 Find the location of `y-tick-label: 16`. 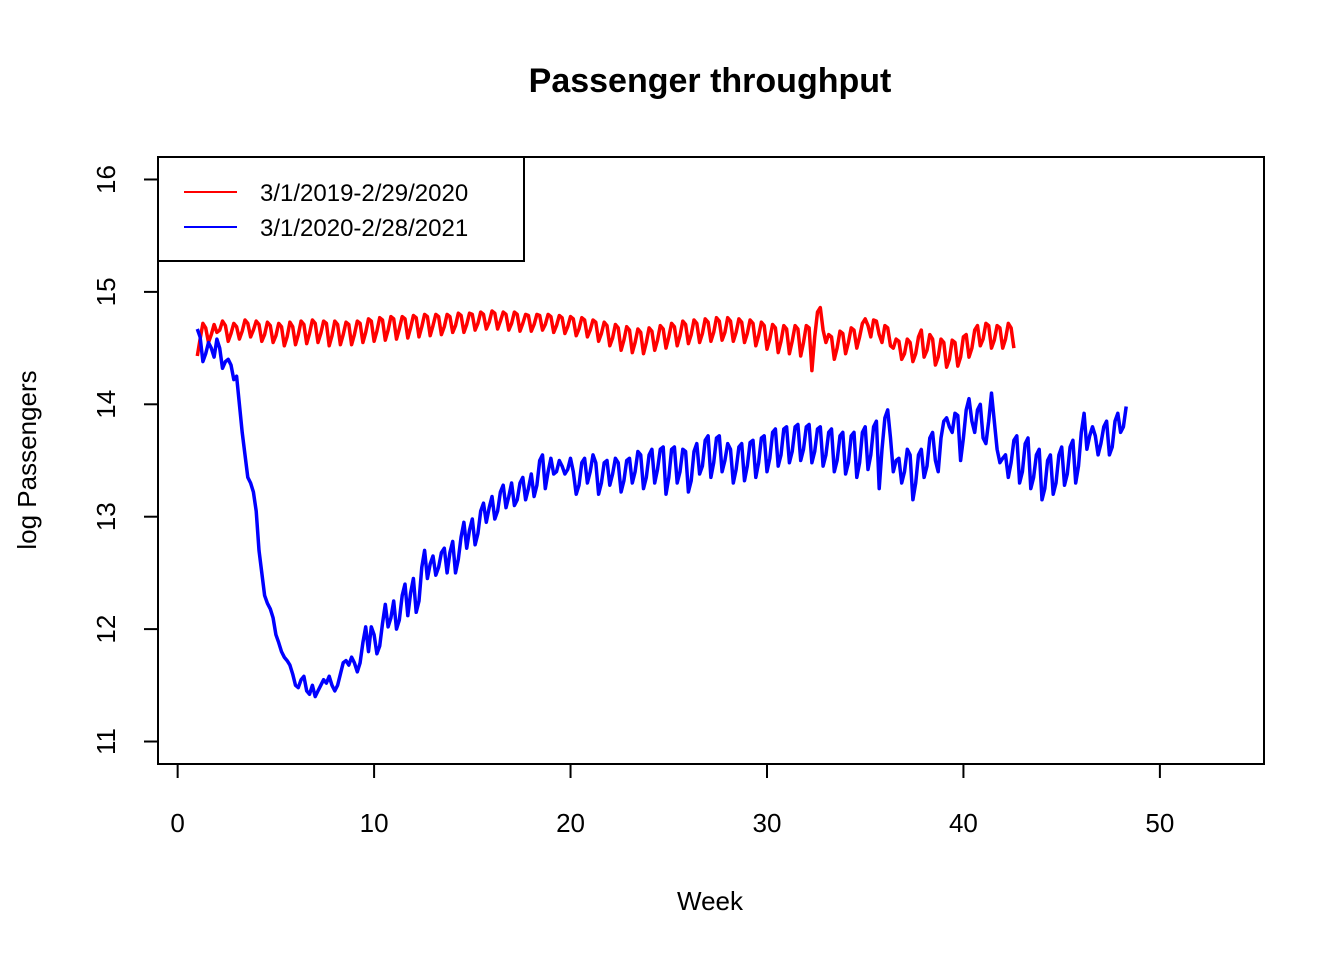

y-tick-label: 16 is located at coordinates (106, 179).